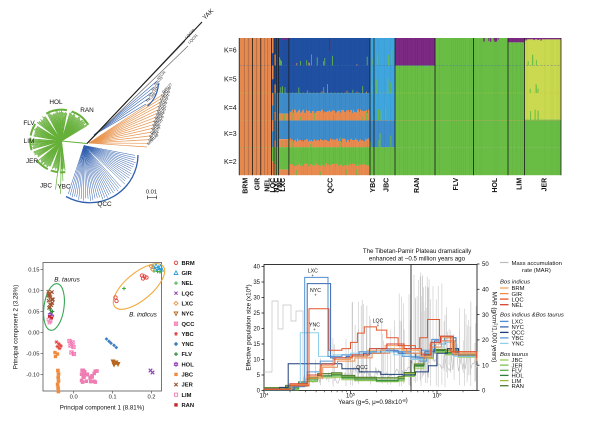 The height and width of the screenshot is (427, 600). I want to click on svg-text: -0.10, so click(32, 376).